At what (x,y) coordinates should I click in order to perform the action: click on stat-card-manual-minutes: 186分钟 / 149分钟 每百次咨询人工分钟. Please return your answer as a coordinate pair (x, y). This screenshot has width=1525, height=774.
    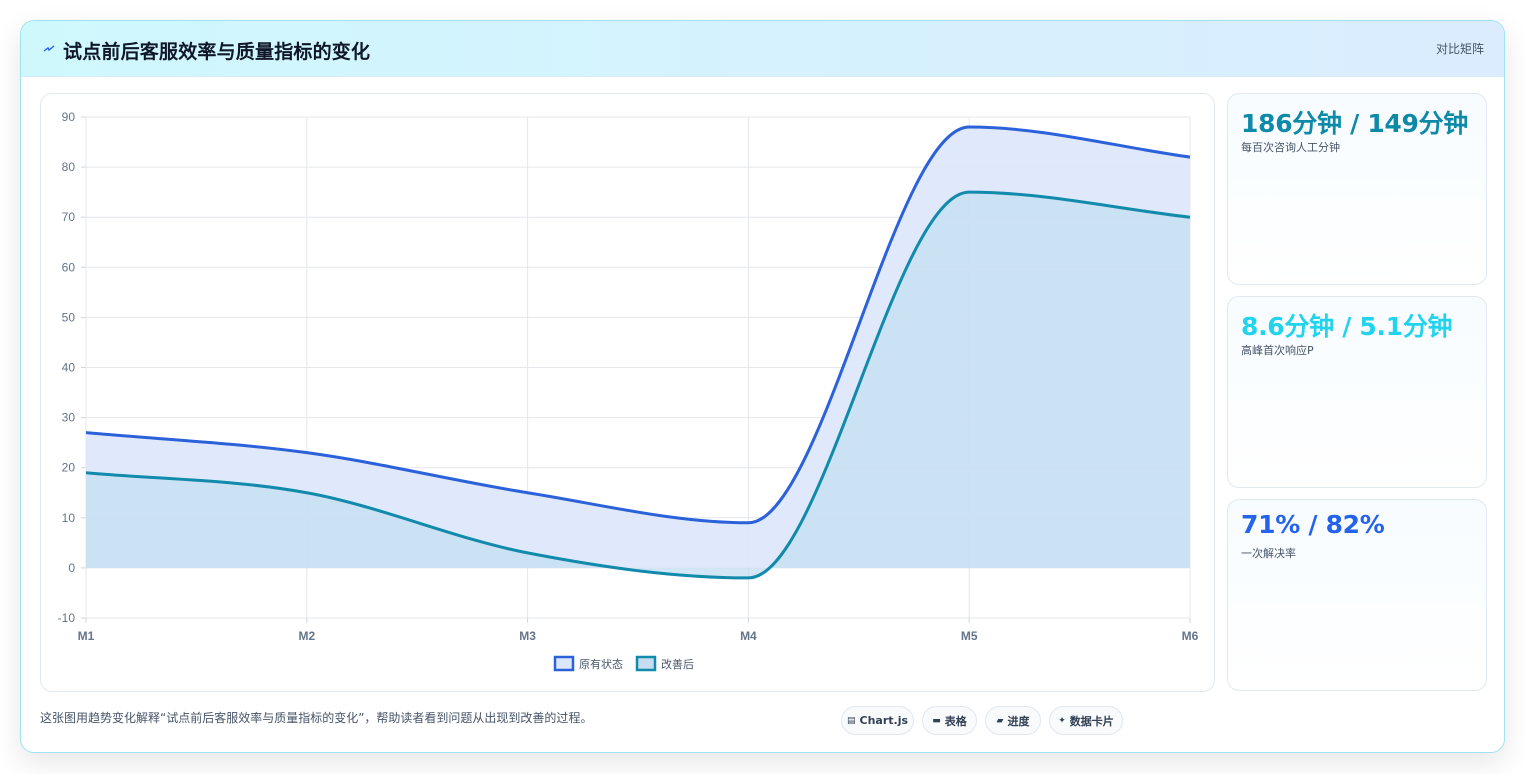
    Looking at the image, I should click on (1357, 189).